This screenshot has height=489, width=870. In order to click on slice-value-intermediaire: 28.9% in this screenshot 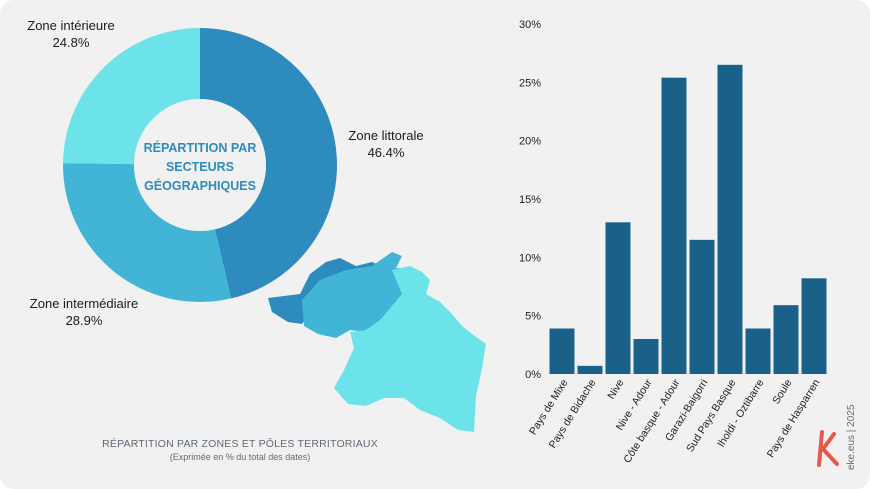, I will do `click(84, 320)`.